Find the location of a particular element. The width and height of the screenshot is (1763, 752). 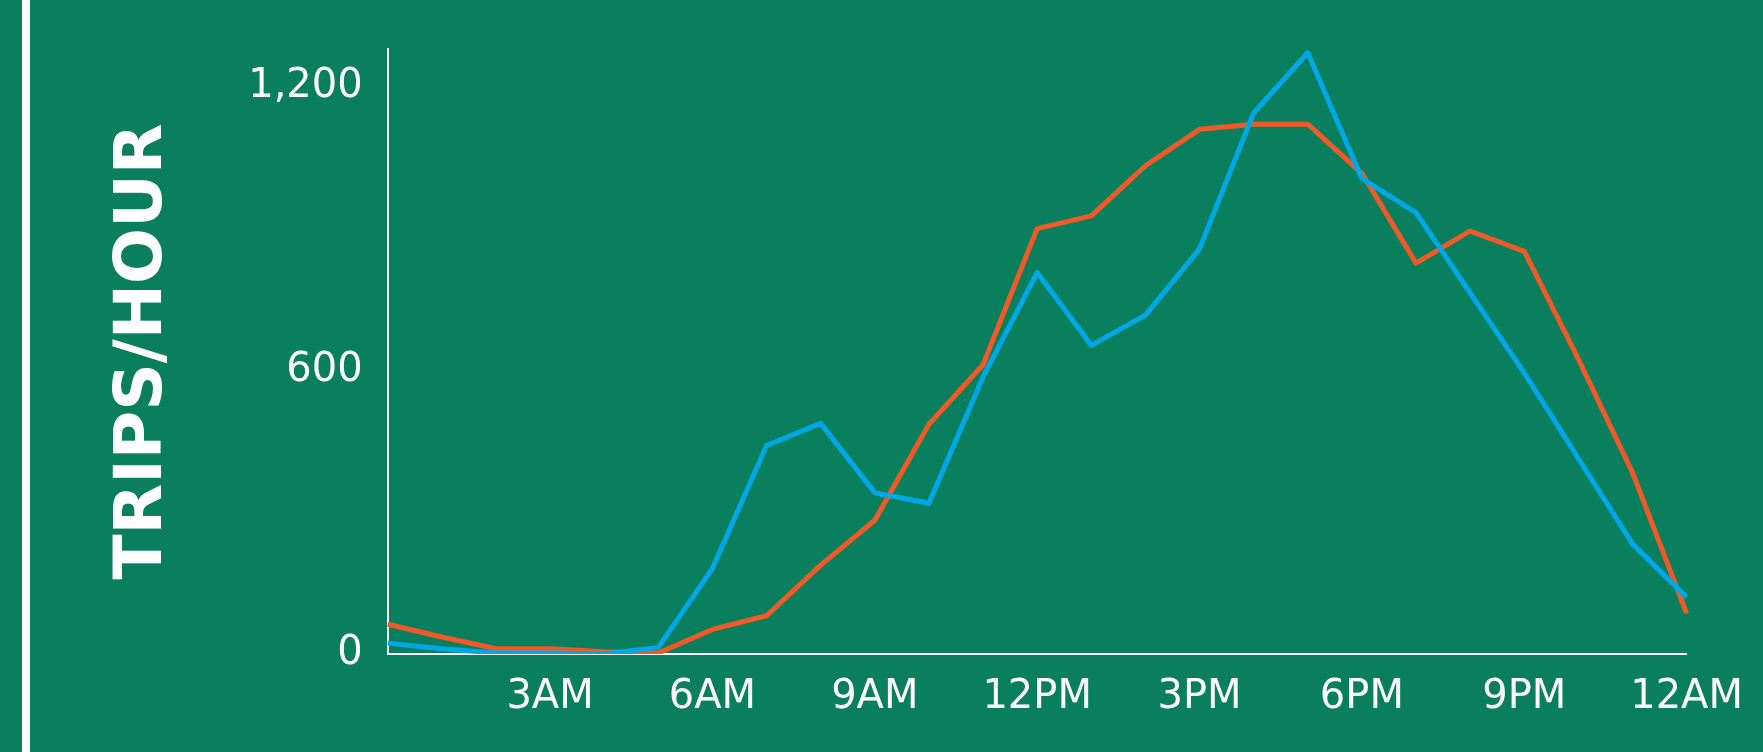

x-tick-label: 12PM is located at coordinates (1037, 694).